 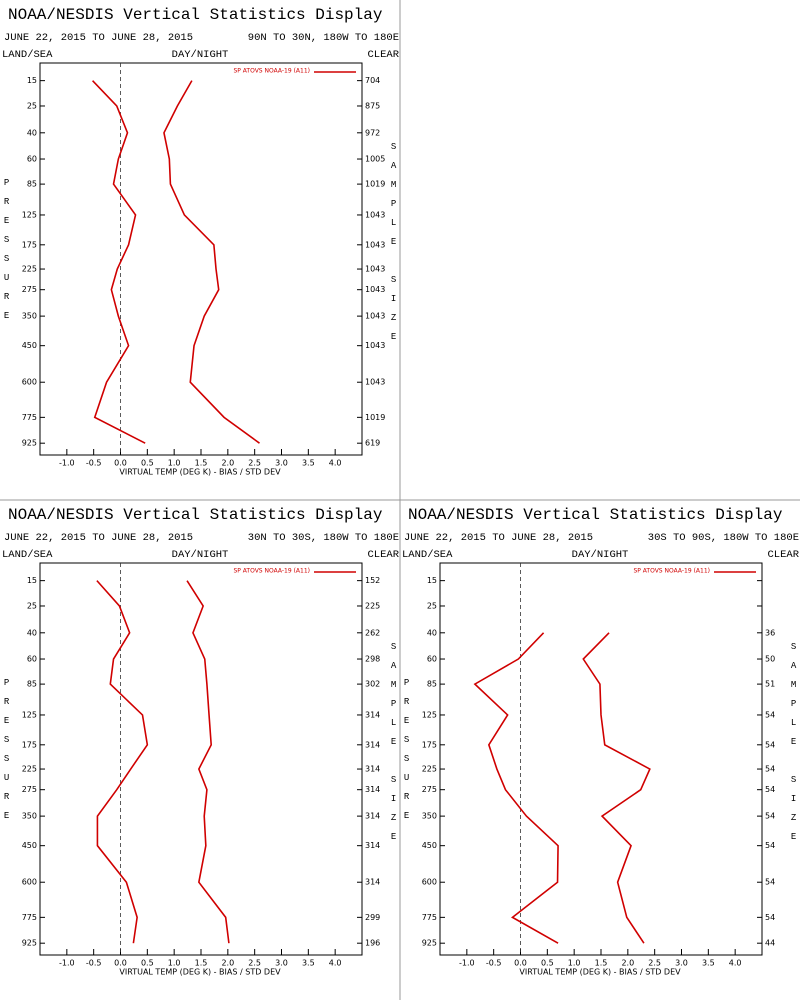 What do you see at coordinates (372, 443) in the screenshot?
I see `sample-size-label: 619` at bounding box center [372, 443].